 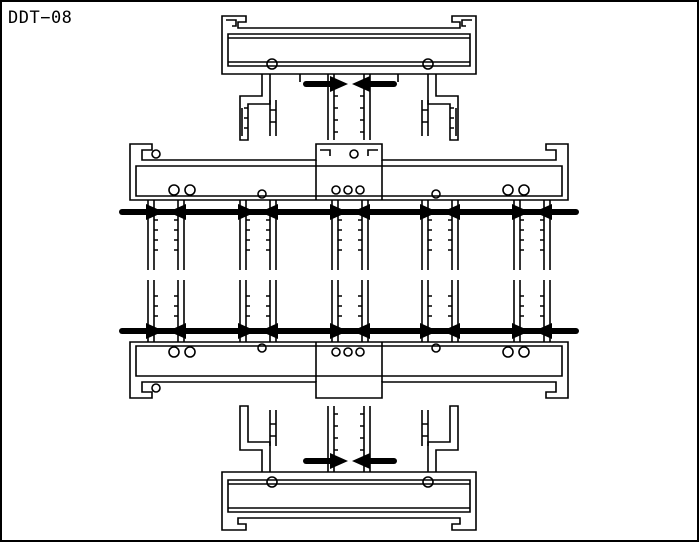 What do you see at coordinates (40, 18) in the screenshot?
I see `drawing-label: DDT−08` at bounding box center [40, 18].